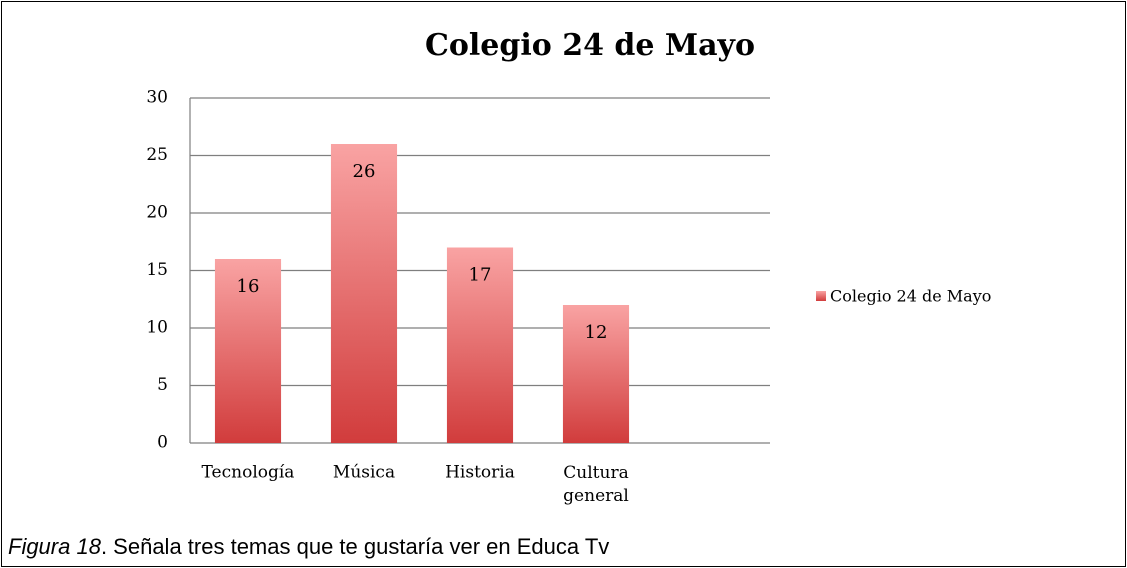 This screenshot has height=568, width=1127. Describe the element at coordinates (157, 98) in the screenshot. I see `y-tick-label: 30` at that location.